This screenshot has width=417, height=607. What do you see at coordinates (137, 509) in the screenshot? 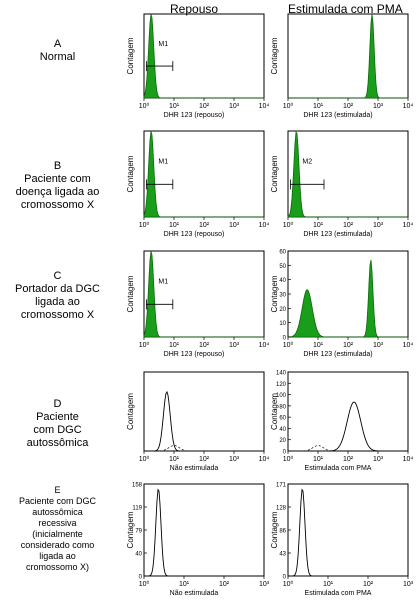
I see `y-tick-label: 119` at bounding box center [137, 509].